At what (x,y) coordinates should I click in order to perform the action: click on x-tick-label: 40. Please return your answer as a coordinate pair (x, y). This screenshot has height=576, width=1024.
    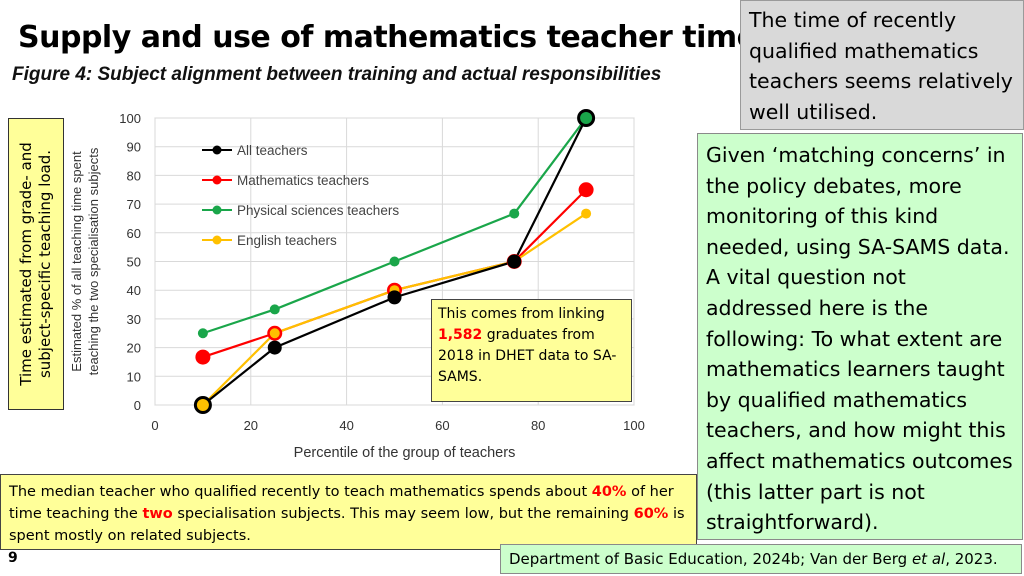
    Looking at the image, I should click on (346, 425).